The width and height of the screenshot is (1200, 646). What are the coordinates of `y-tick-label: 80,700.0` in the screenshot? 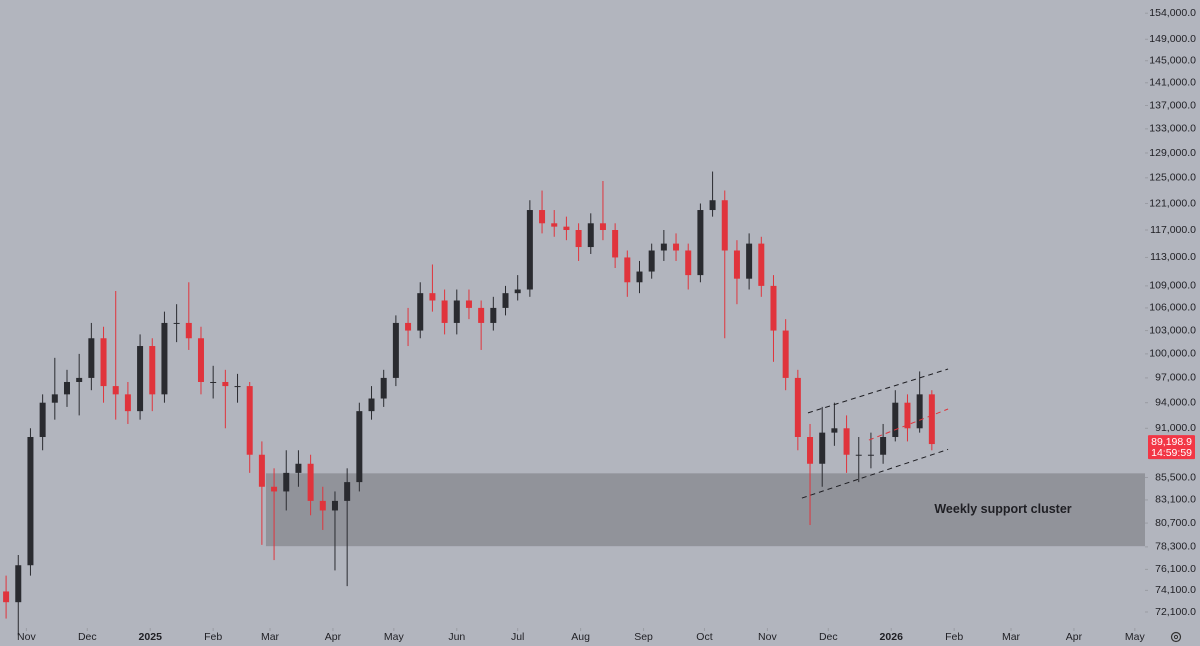 It's located at (1175, 523).